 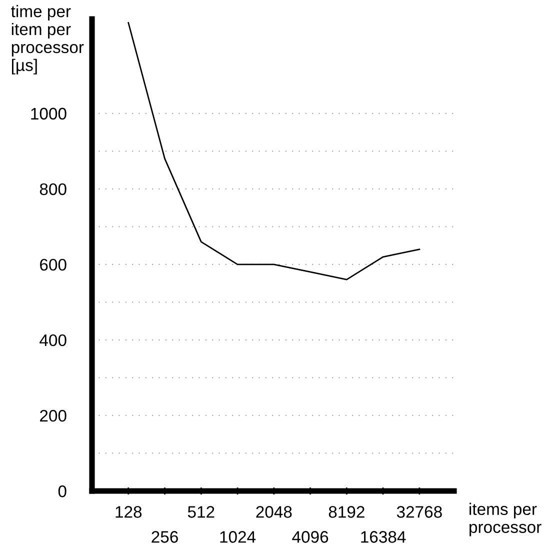 I want to click on x-tick-label: 512, so click(x=201, y=512).